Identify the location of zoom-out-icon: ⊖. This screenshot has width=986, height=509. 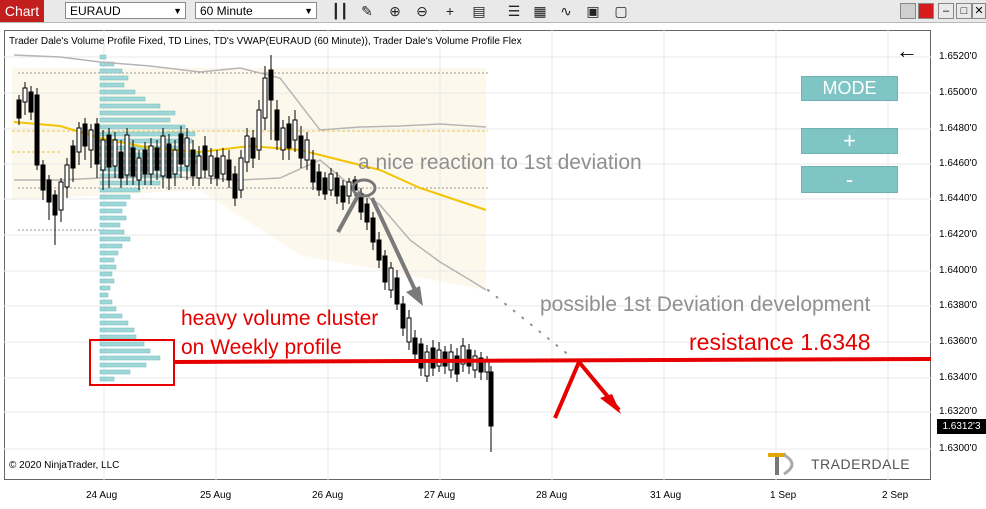
(422, 11).